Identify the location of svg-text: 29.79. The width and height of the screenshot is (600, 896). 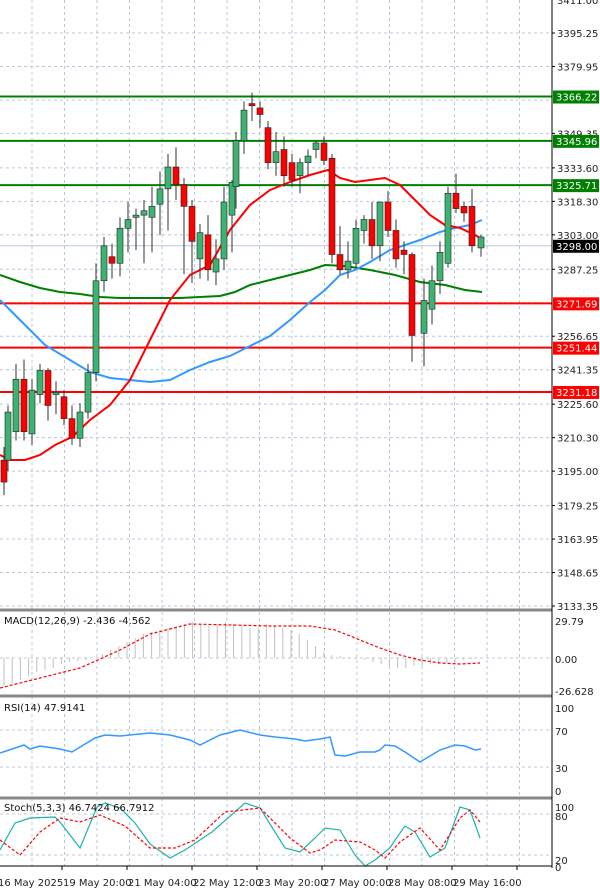
(569, 622).